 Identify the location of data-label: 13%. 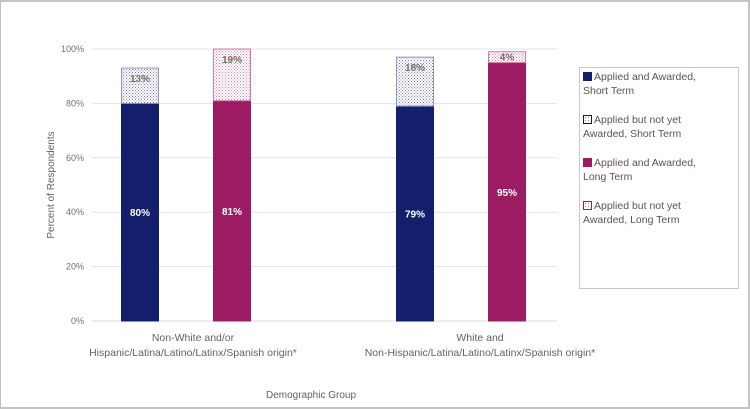
(140, 79).